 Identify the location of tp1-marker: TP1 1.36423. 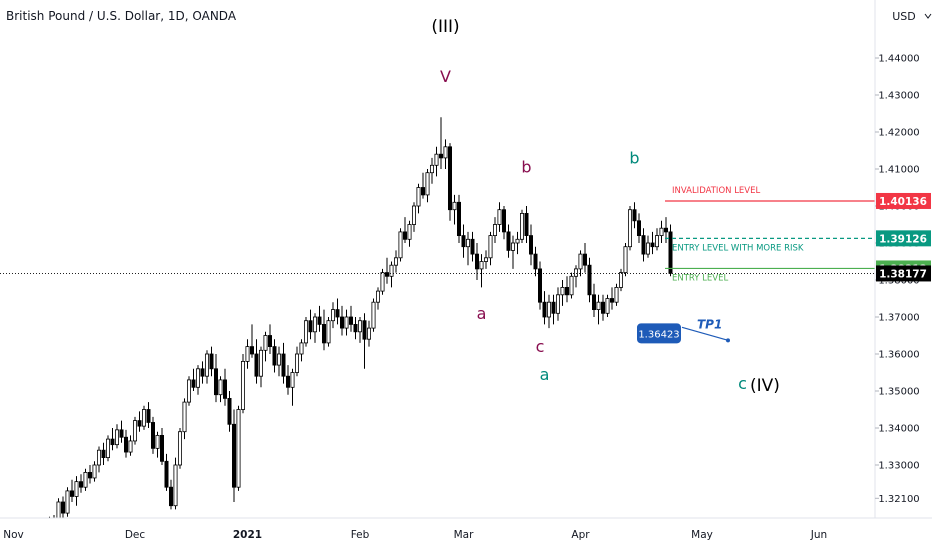
(683, 330).